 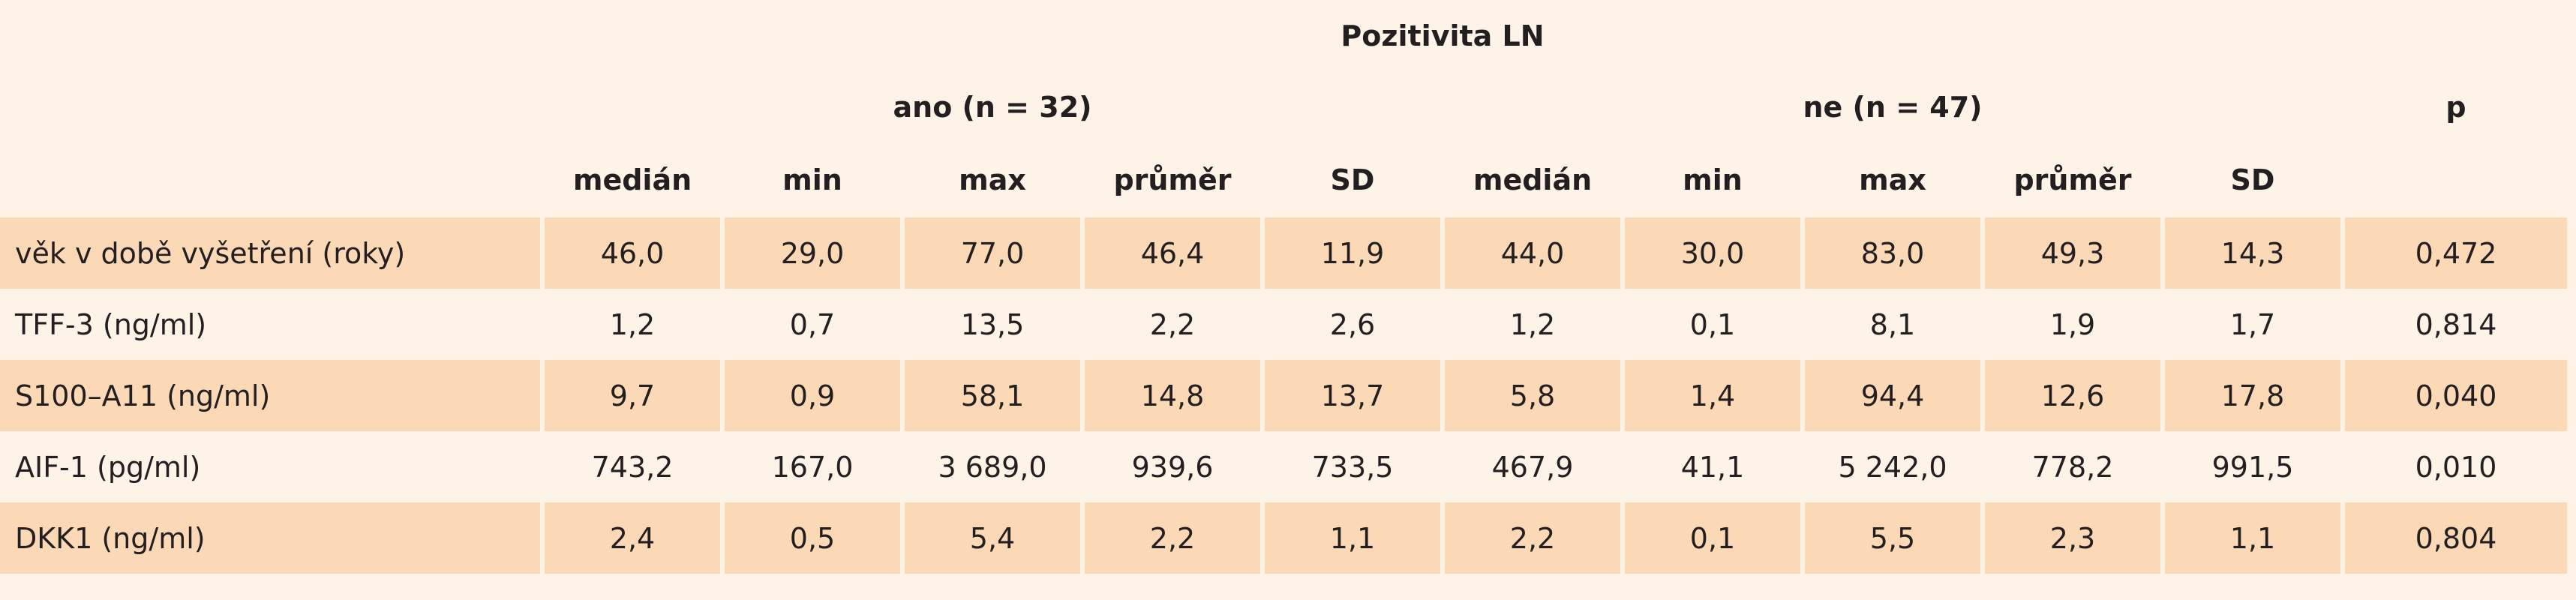 I want to click on value-cell: 1,7, so click(x=2252, y=324).